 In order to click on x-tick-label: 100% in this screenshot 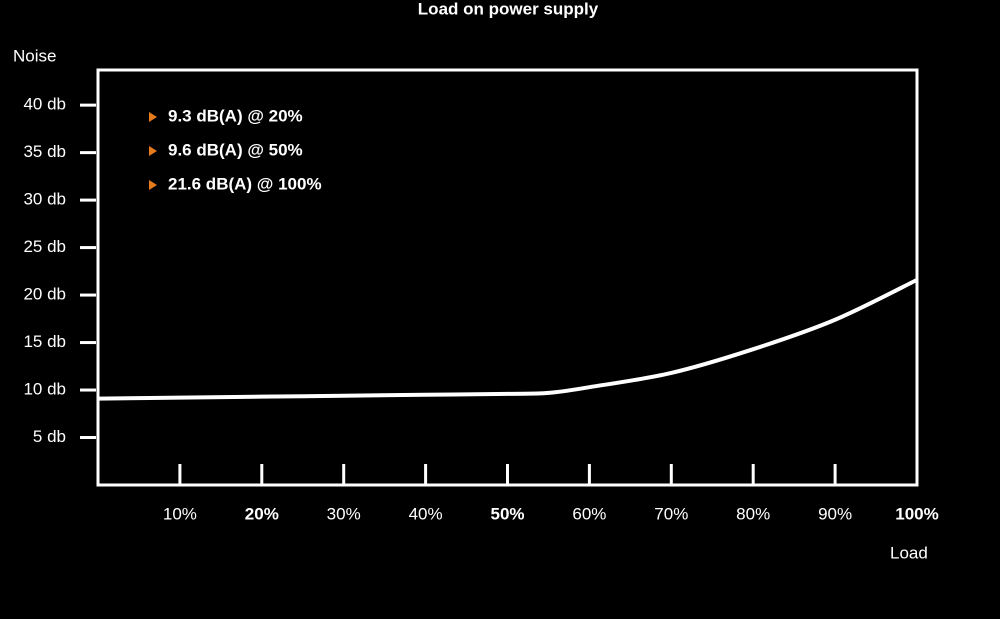, I will do `click(916, 513)`.